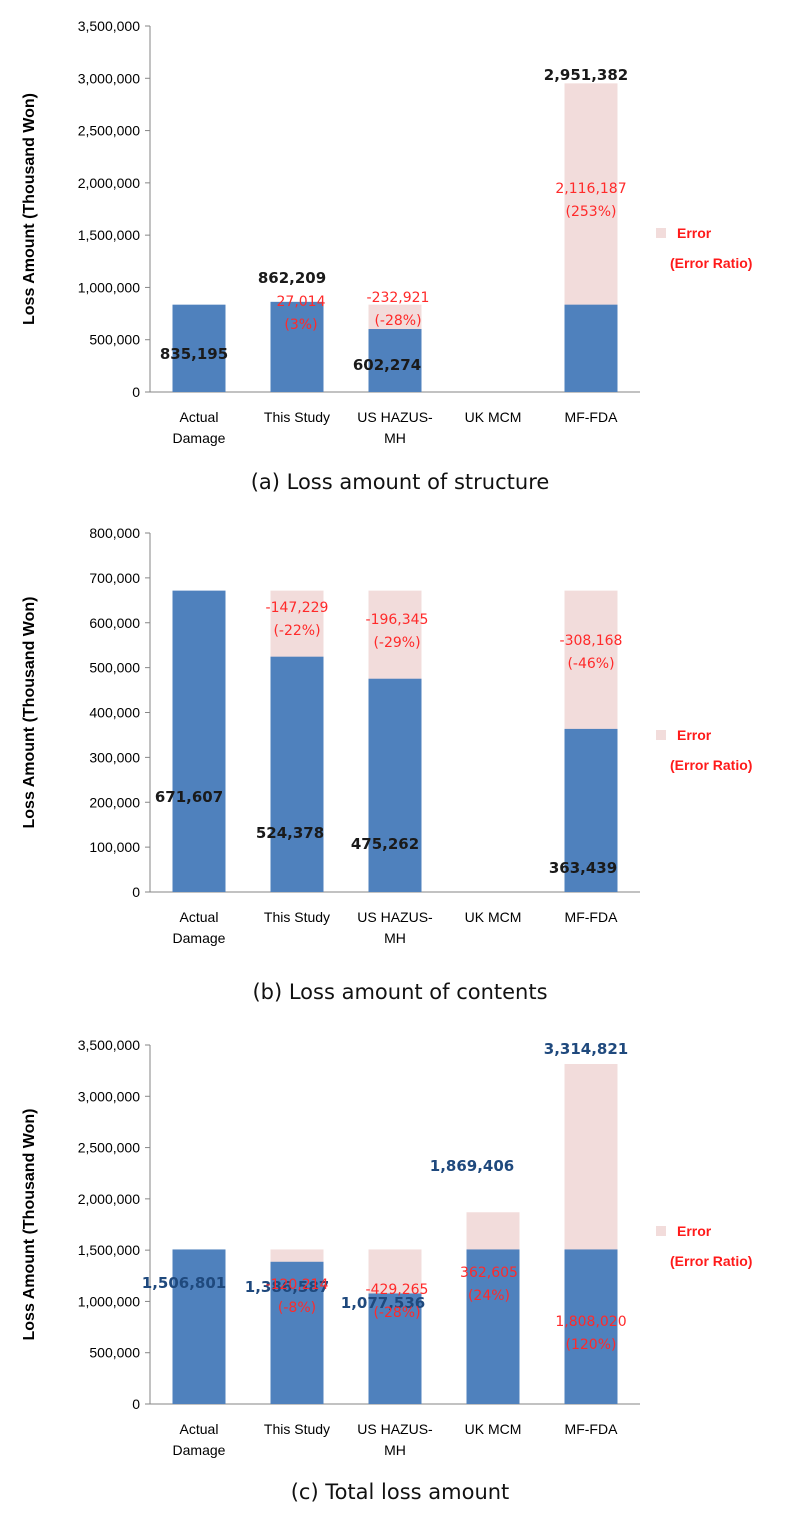 This screenshot has height=1515, width=800. What do you see at coordinates (590, 1322) in the screenshot?
I see `error-label-line: 1,808,020` at bounding box center [590, 1322].